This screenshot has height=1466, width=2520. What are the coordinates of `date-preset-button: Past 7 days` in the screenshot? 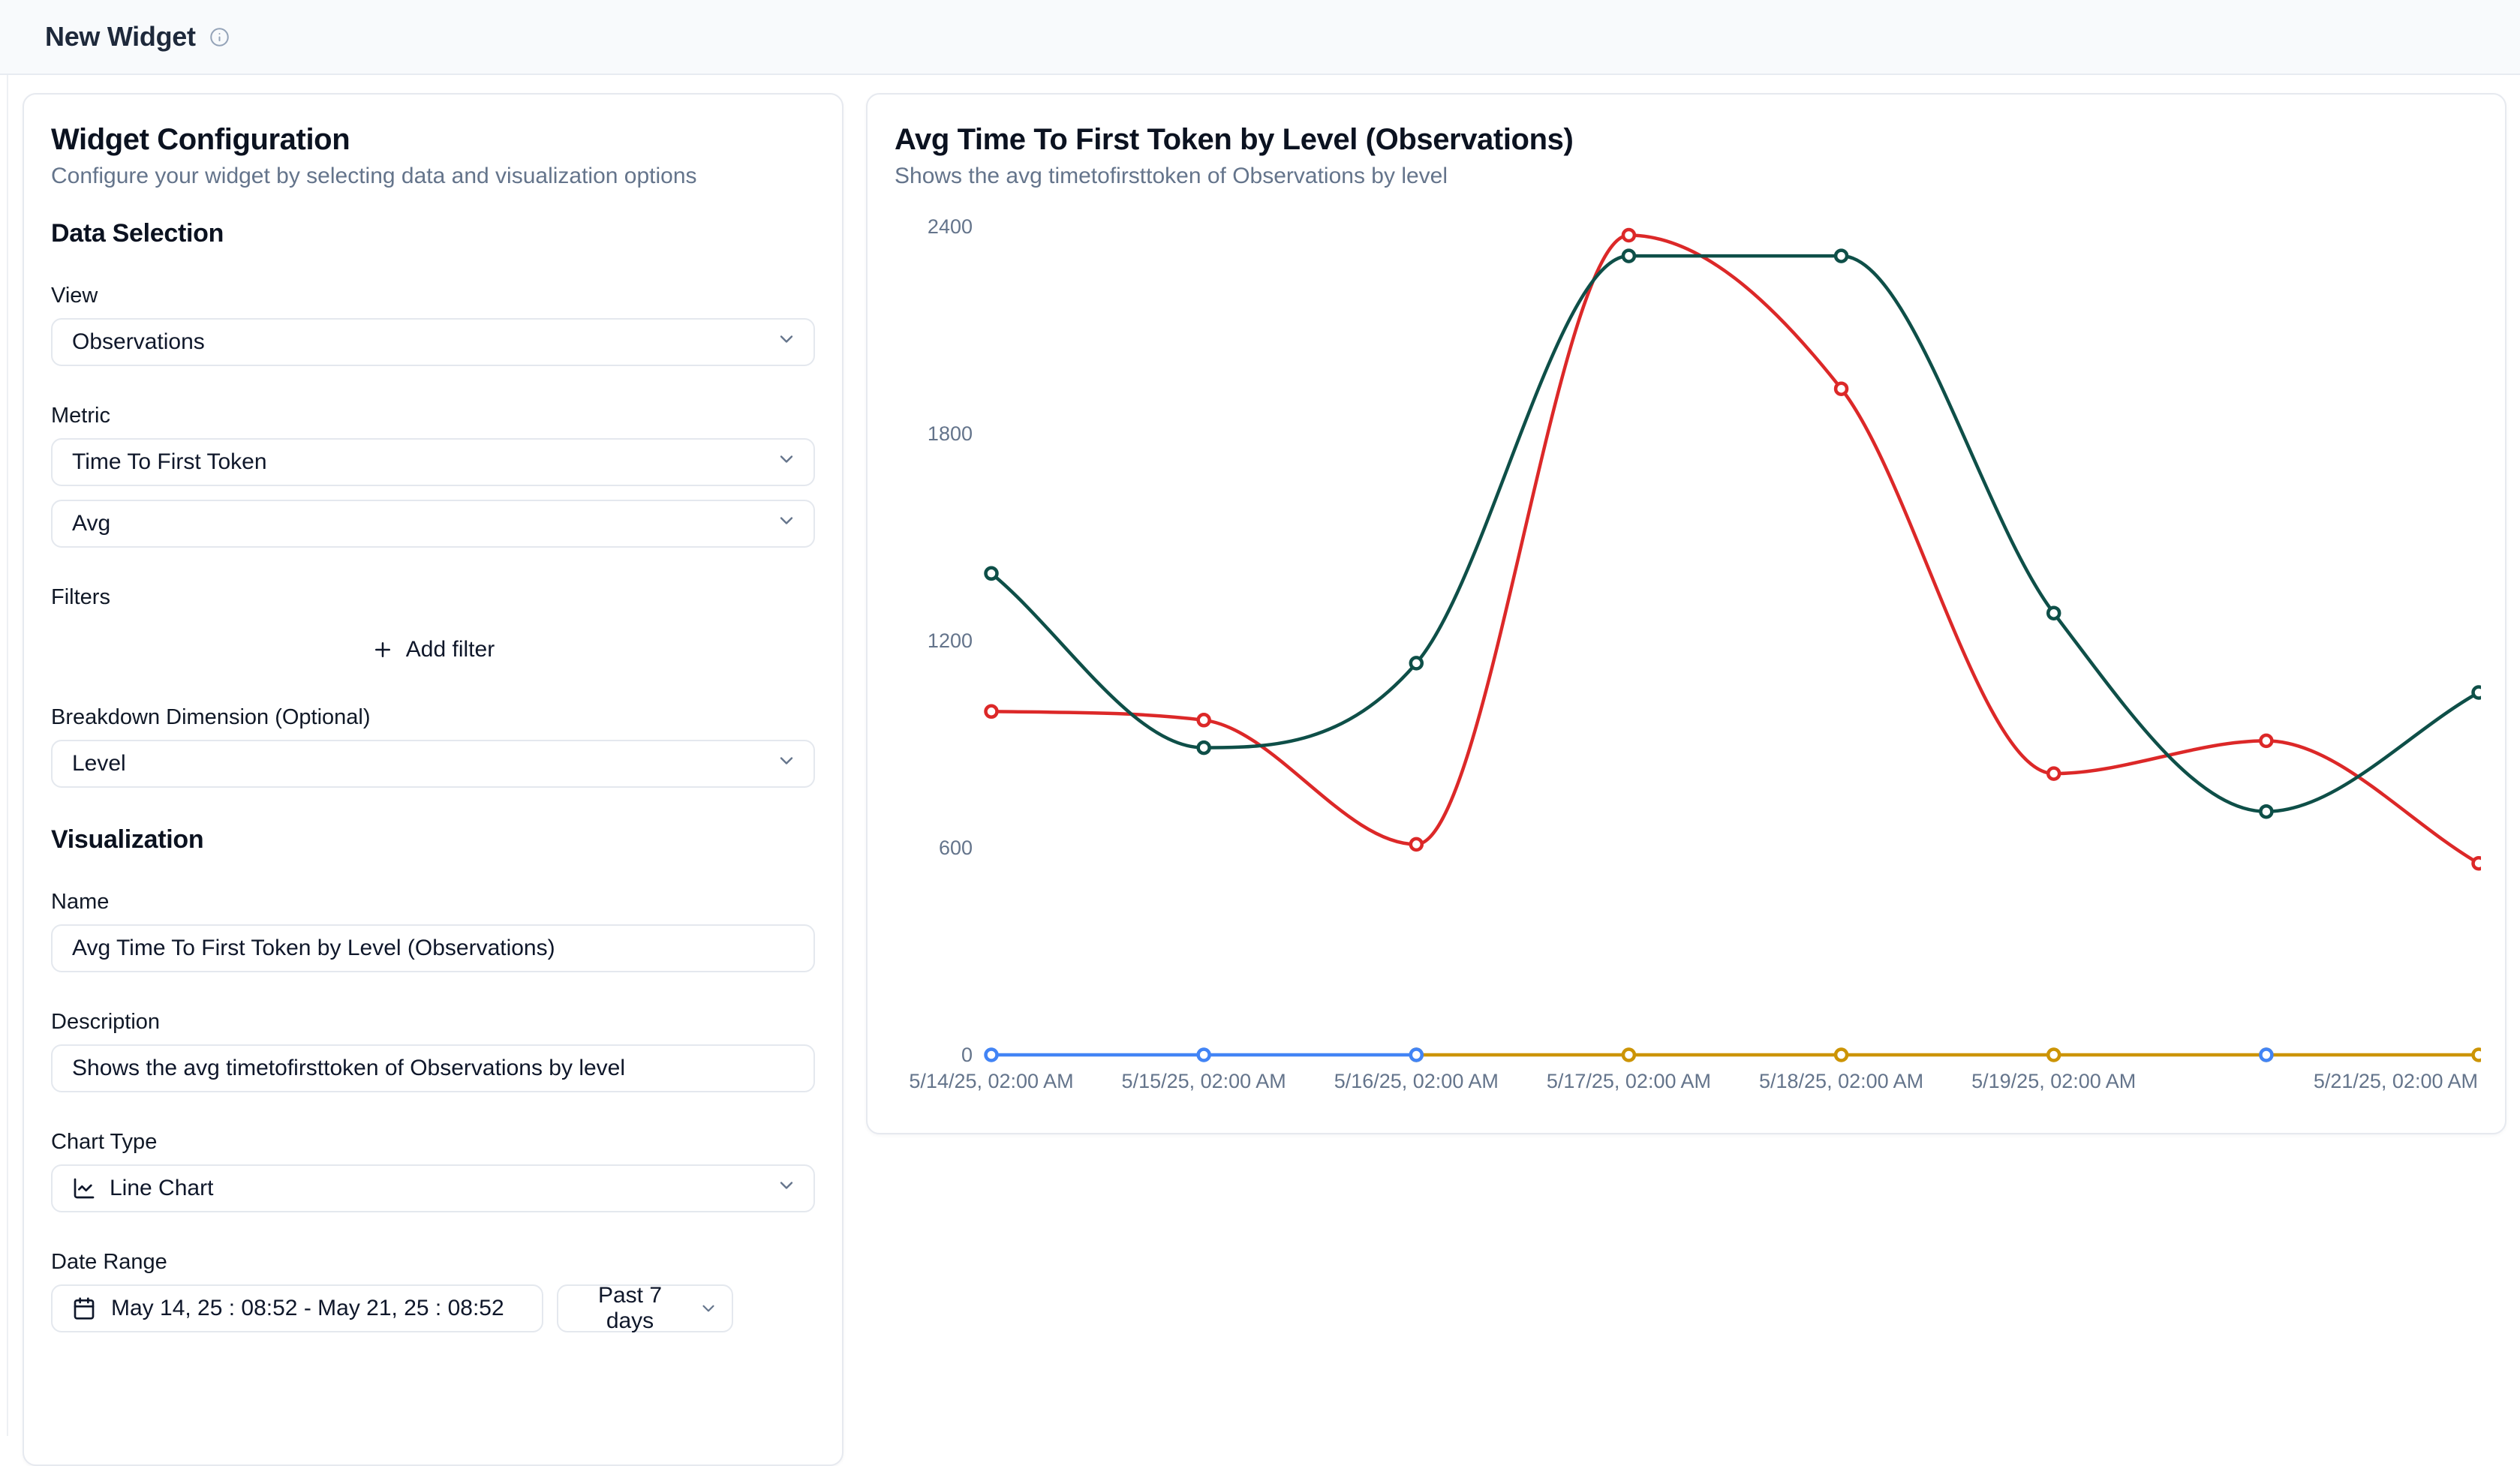 It's located at (645, 1308).